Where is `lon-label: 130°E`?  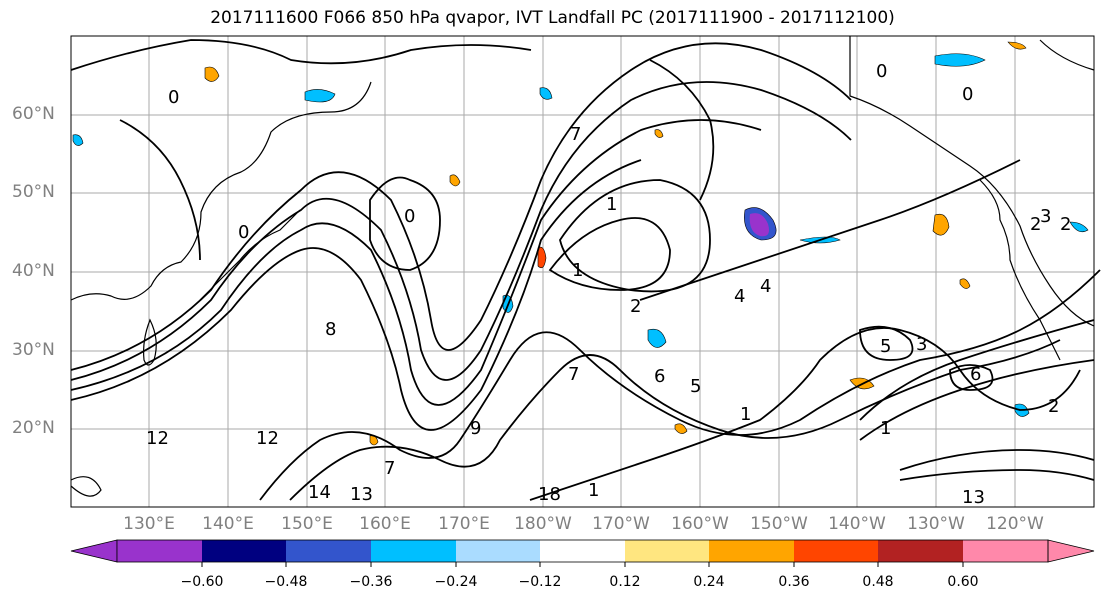 lon-label: 130°E is located at coordinates (149, 524).